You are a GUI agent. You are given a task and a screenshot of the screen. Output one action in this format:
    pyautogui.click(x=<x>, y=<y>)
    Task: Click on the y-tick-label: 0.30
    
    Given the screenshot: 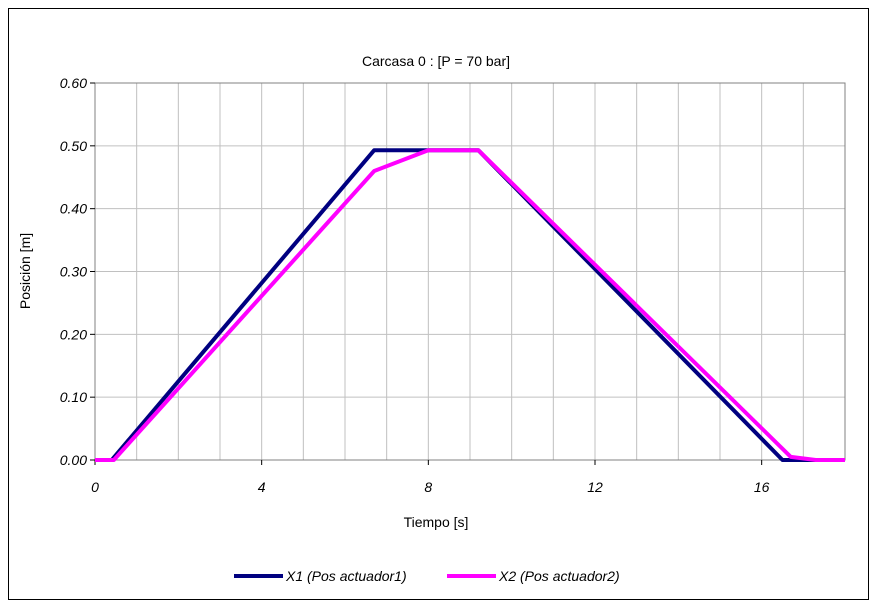 What is the action you would take?
    pyautogui.click(x=73, y=272)
    